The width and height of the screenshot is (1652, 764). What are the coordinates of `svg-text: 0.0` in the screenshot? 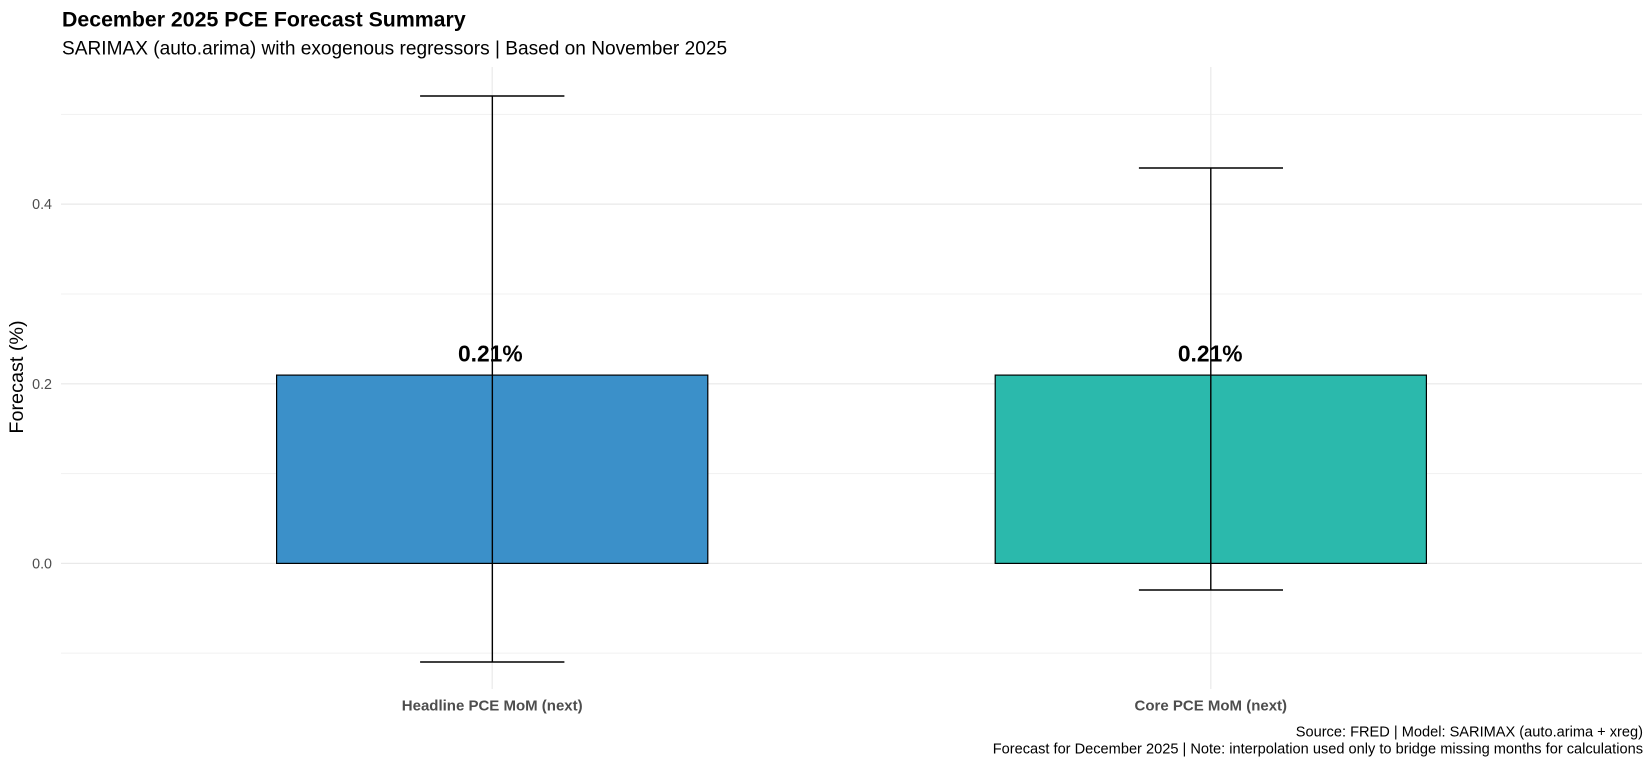 It's located at (42, 564).